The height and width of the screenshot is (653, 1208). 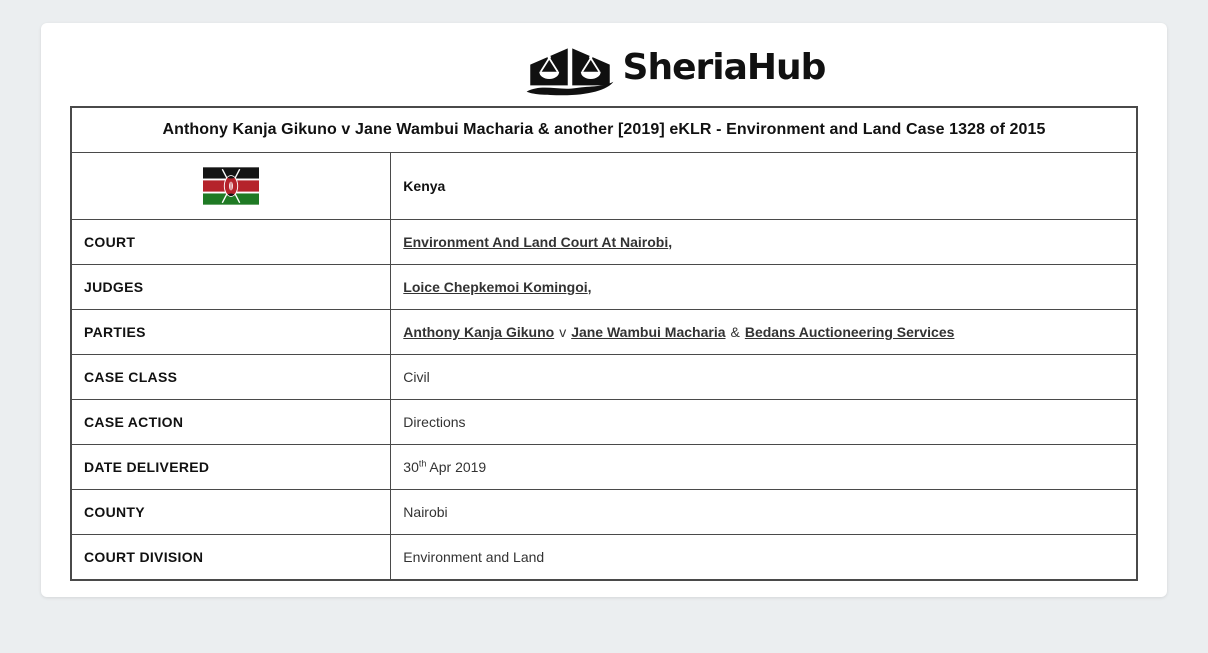 What do you see at coordinates (458, 467) in the screenshot?
I see `date-month-year: Apr 2019` at bounding box center [458, 467].